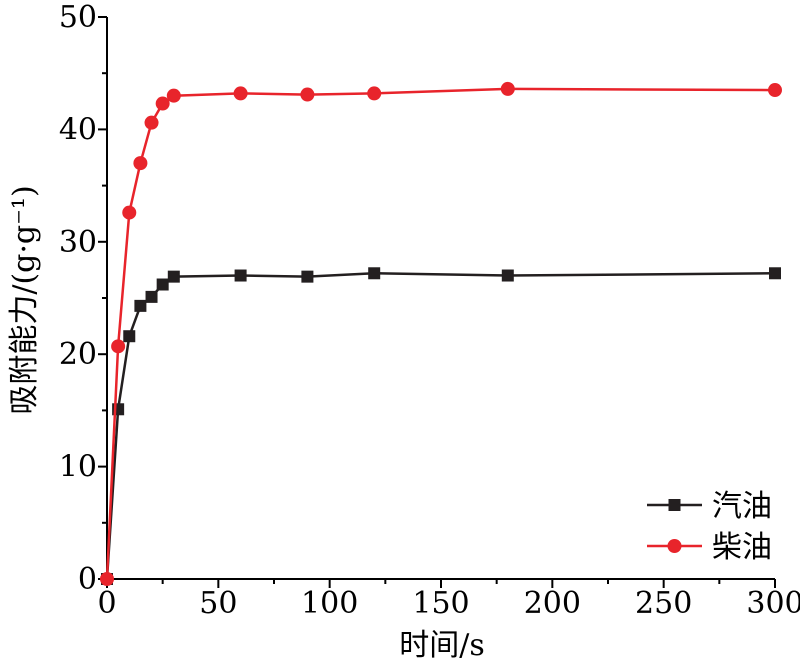 Image resolution: width=800 pixels, height=670 pixels. What do you see at coordinates (742, 506) in the screenshot?
I see `legend-label: 汽油` at bounding box center [742, 506].